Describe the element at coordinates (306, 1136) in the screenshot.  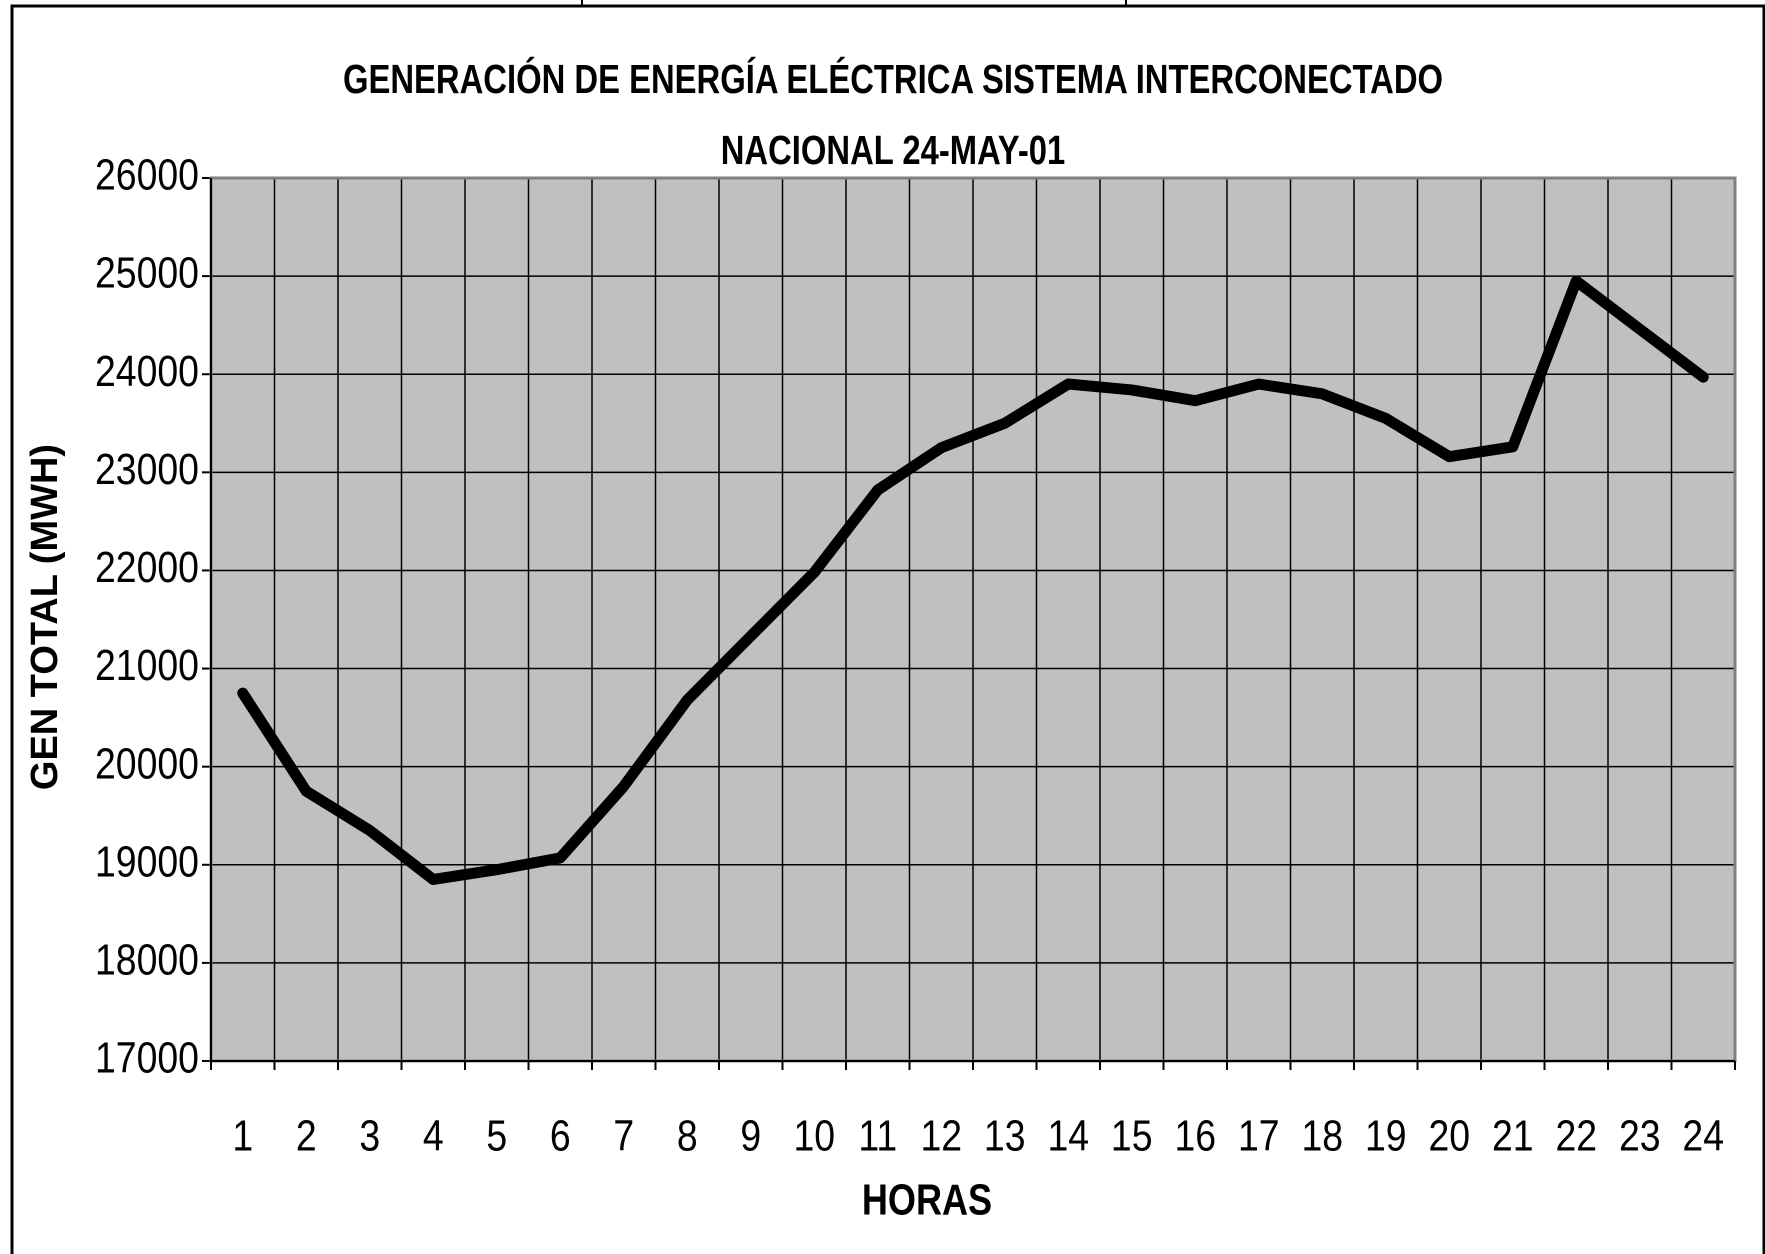
I see `x-tick-label: 2` at that location.